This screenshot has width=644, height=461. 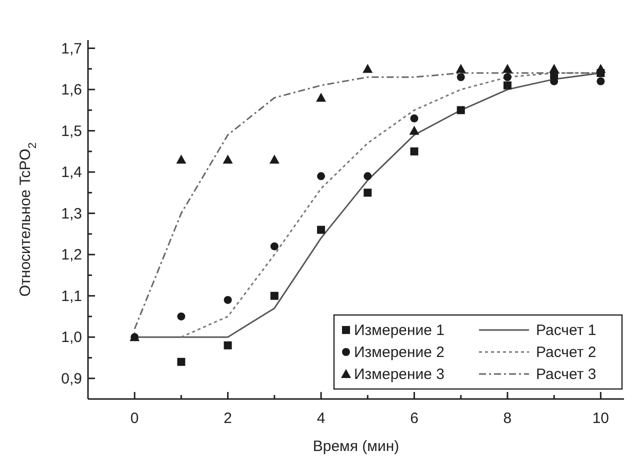 What do you see at coordinates (71, 49) in the screenshot?
I see `y-tick-label: 1,7` at bounding box center [71, 49].